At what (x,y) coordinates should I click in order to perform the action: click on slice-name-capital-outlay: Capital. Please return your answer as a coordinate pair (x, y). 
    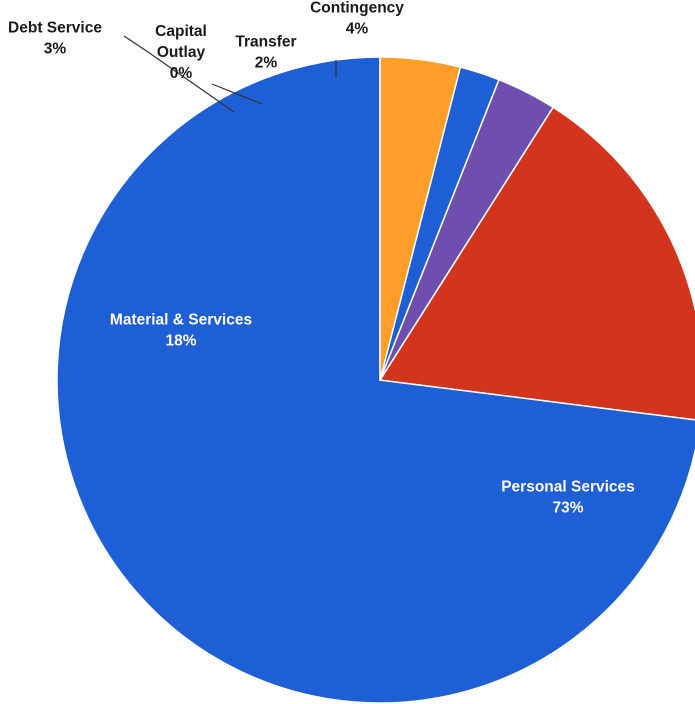
    Looking at the image, I should click on (181, 31).